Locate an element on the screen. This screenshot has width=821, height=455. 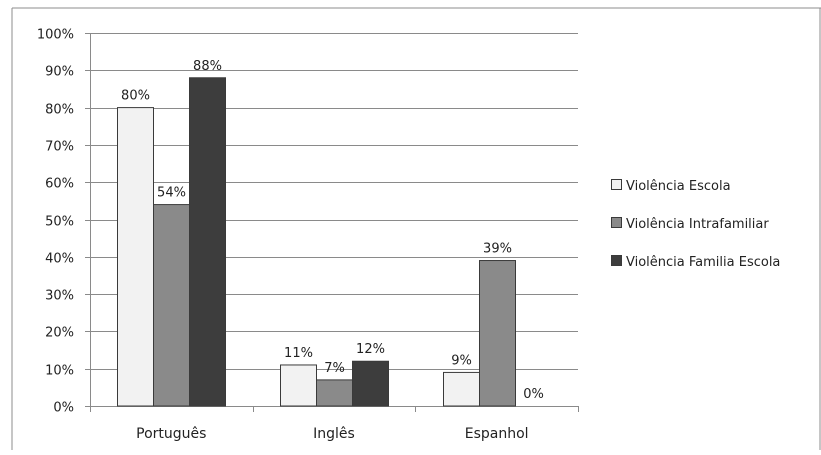
y-axis: 0% 10% 20% 30% 40% 50% 60% 70% 80% 90% 100% is located at coordinates (64, 222).